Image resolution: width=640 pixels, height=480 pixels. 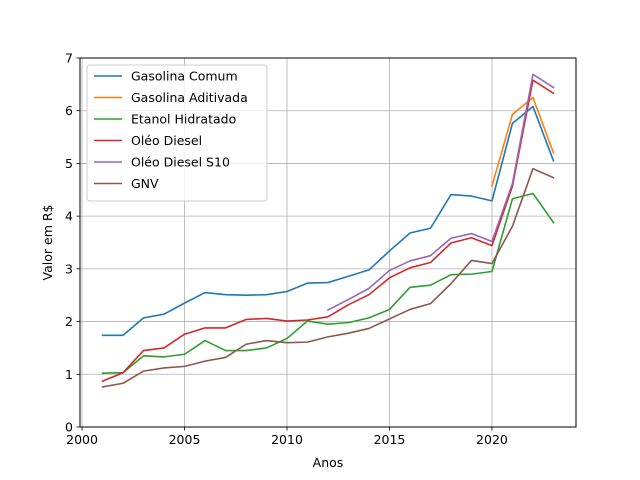 I want to click on x-axis-label: Anos, so click(x=328, y=462).